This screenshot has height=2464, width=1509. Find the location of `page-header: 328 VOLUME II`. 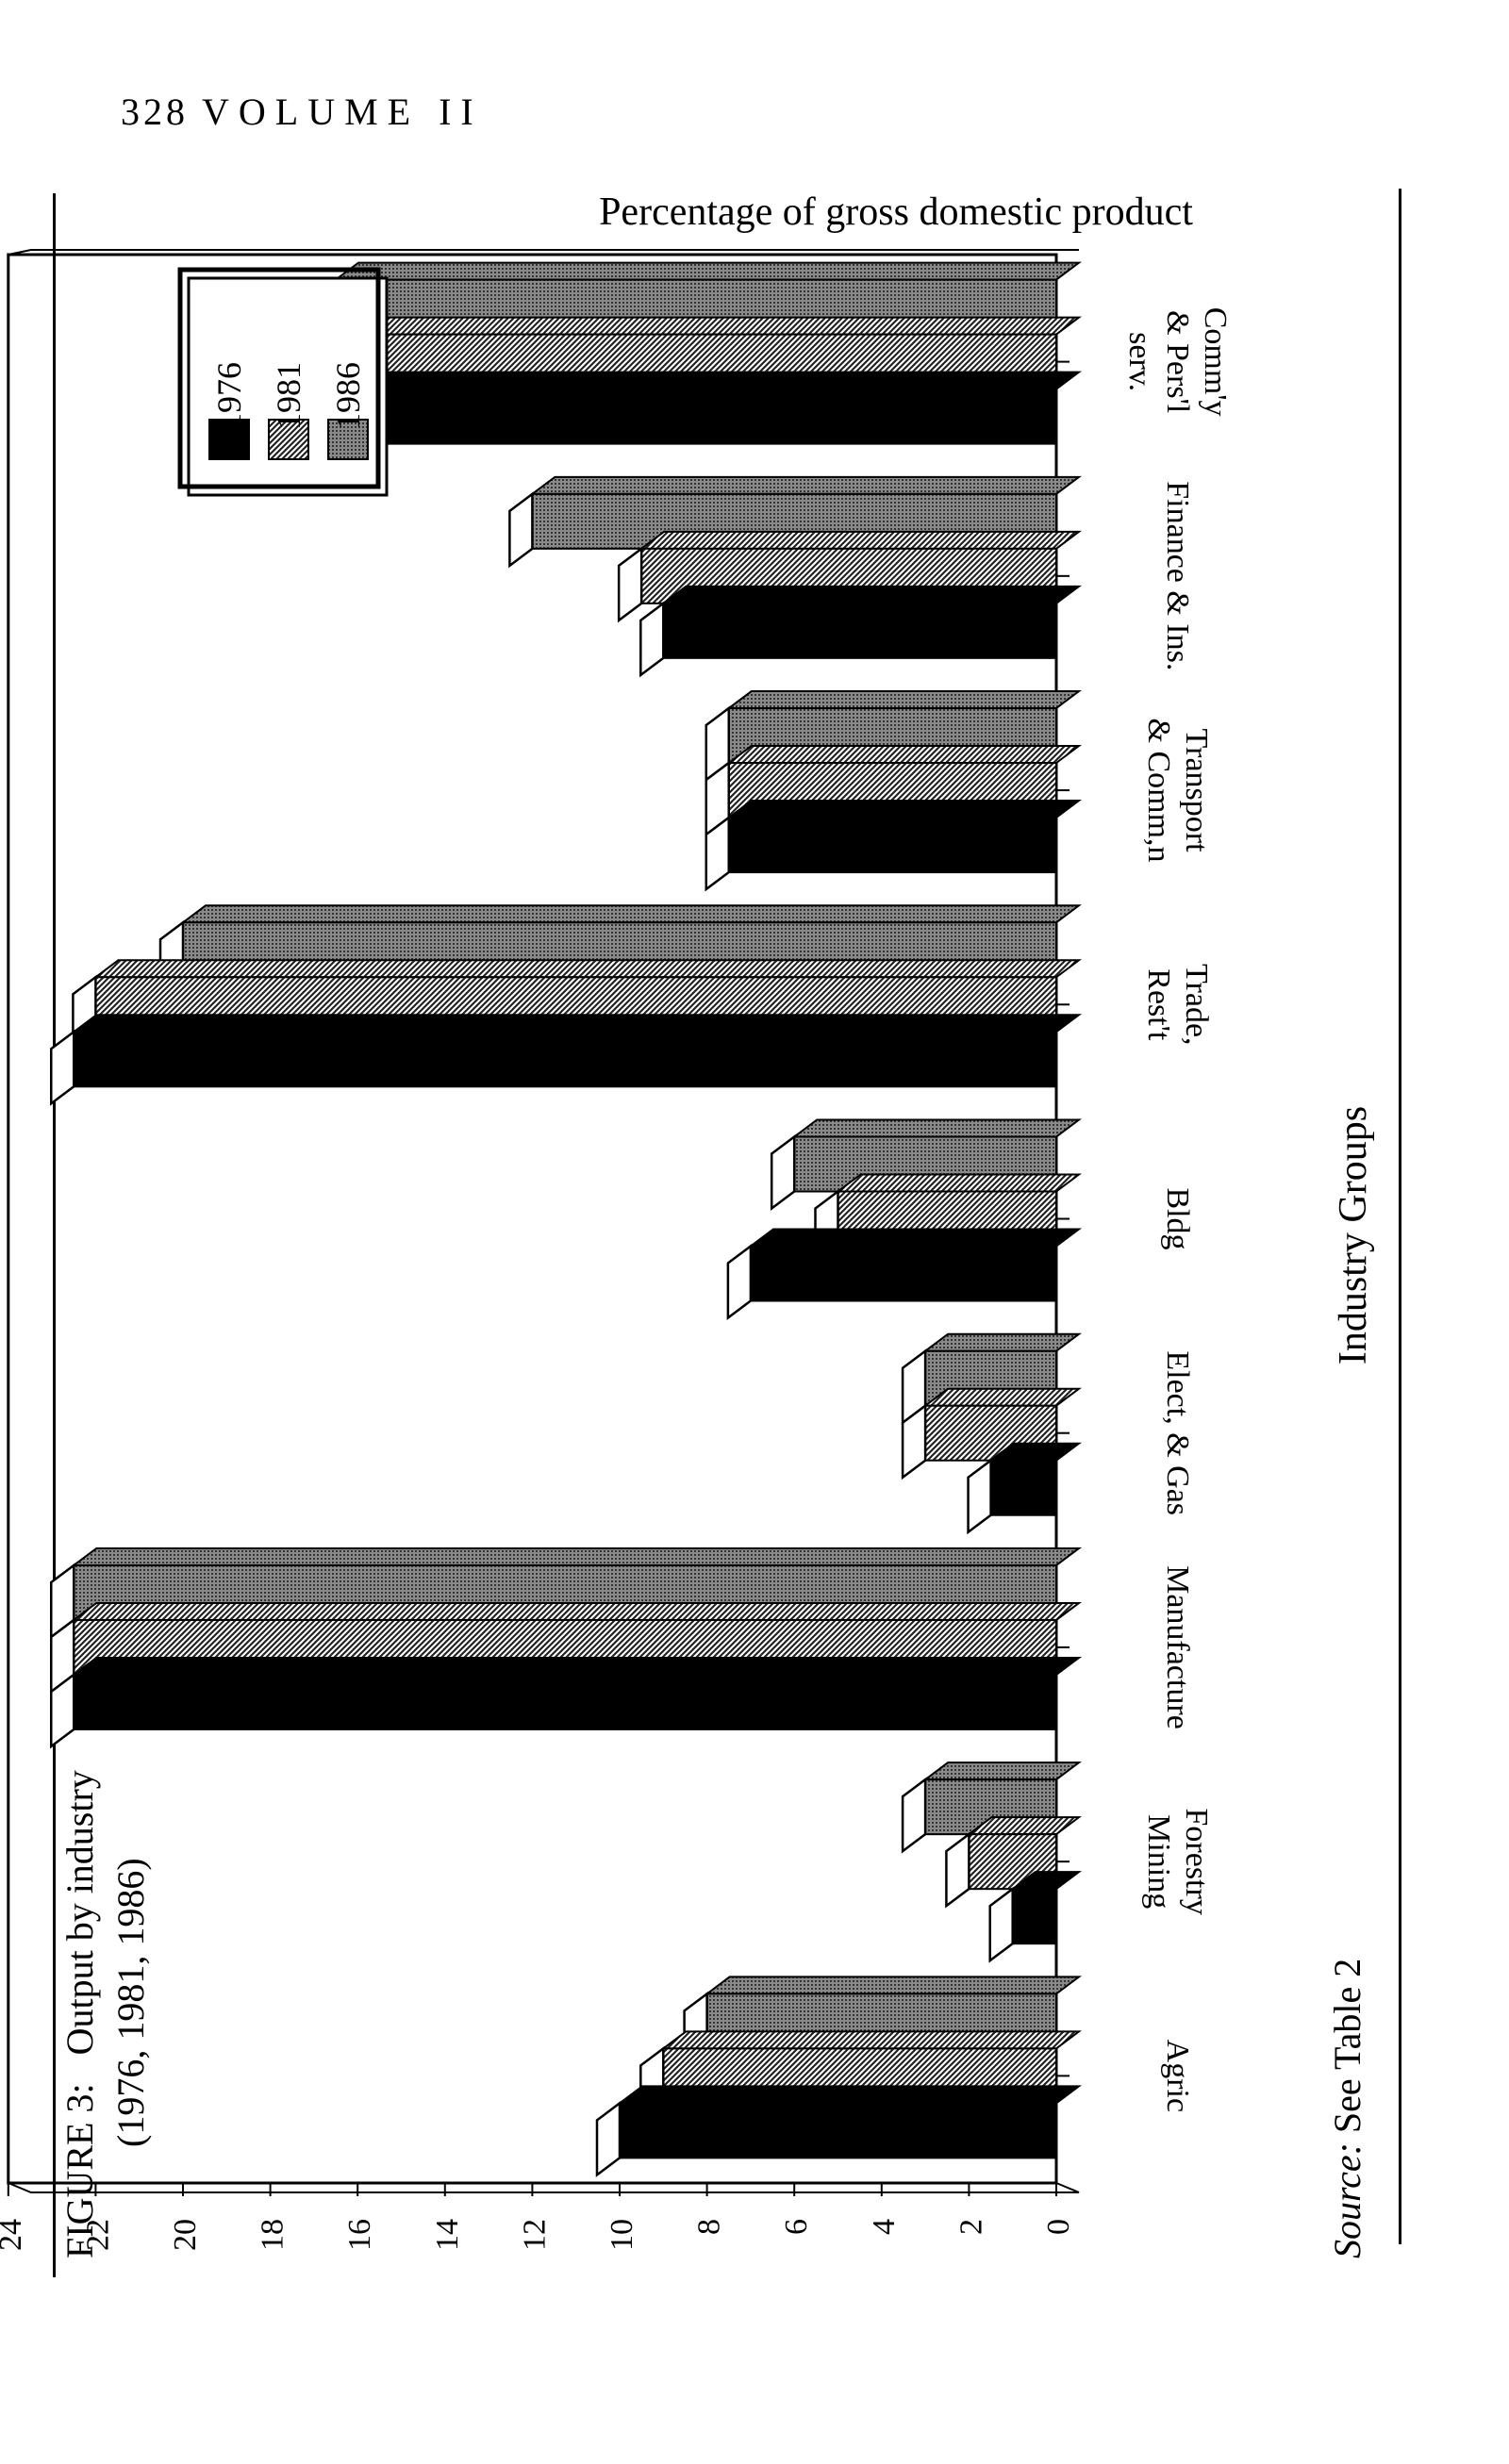

page-header: 328 VOLUME II is located at coordinates (302, 112).